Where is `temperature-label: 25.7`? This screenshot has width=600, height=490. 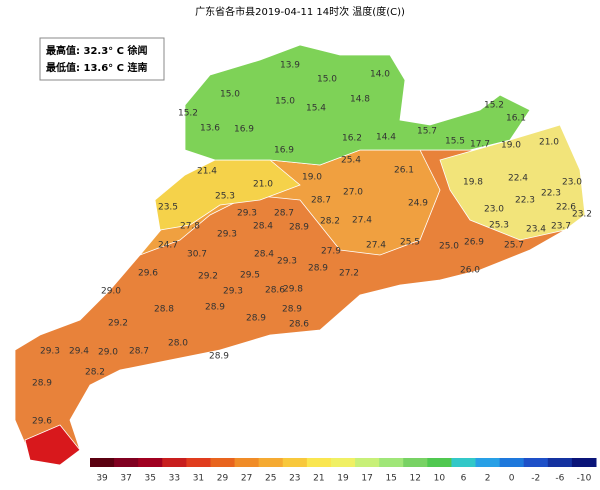 temperature-label: 25.7 is located at coordinates (514, 246).